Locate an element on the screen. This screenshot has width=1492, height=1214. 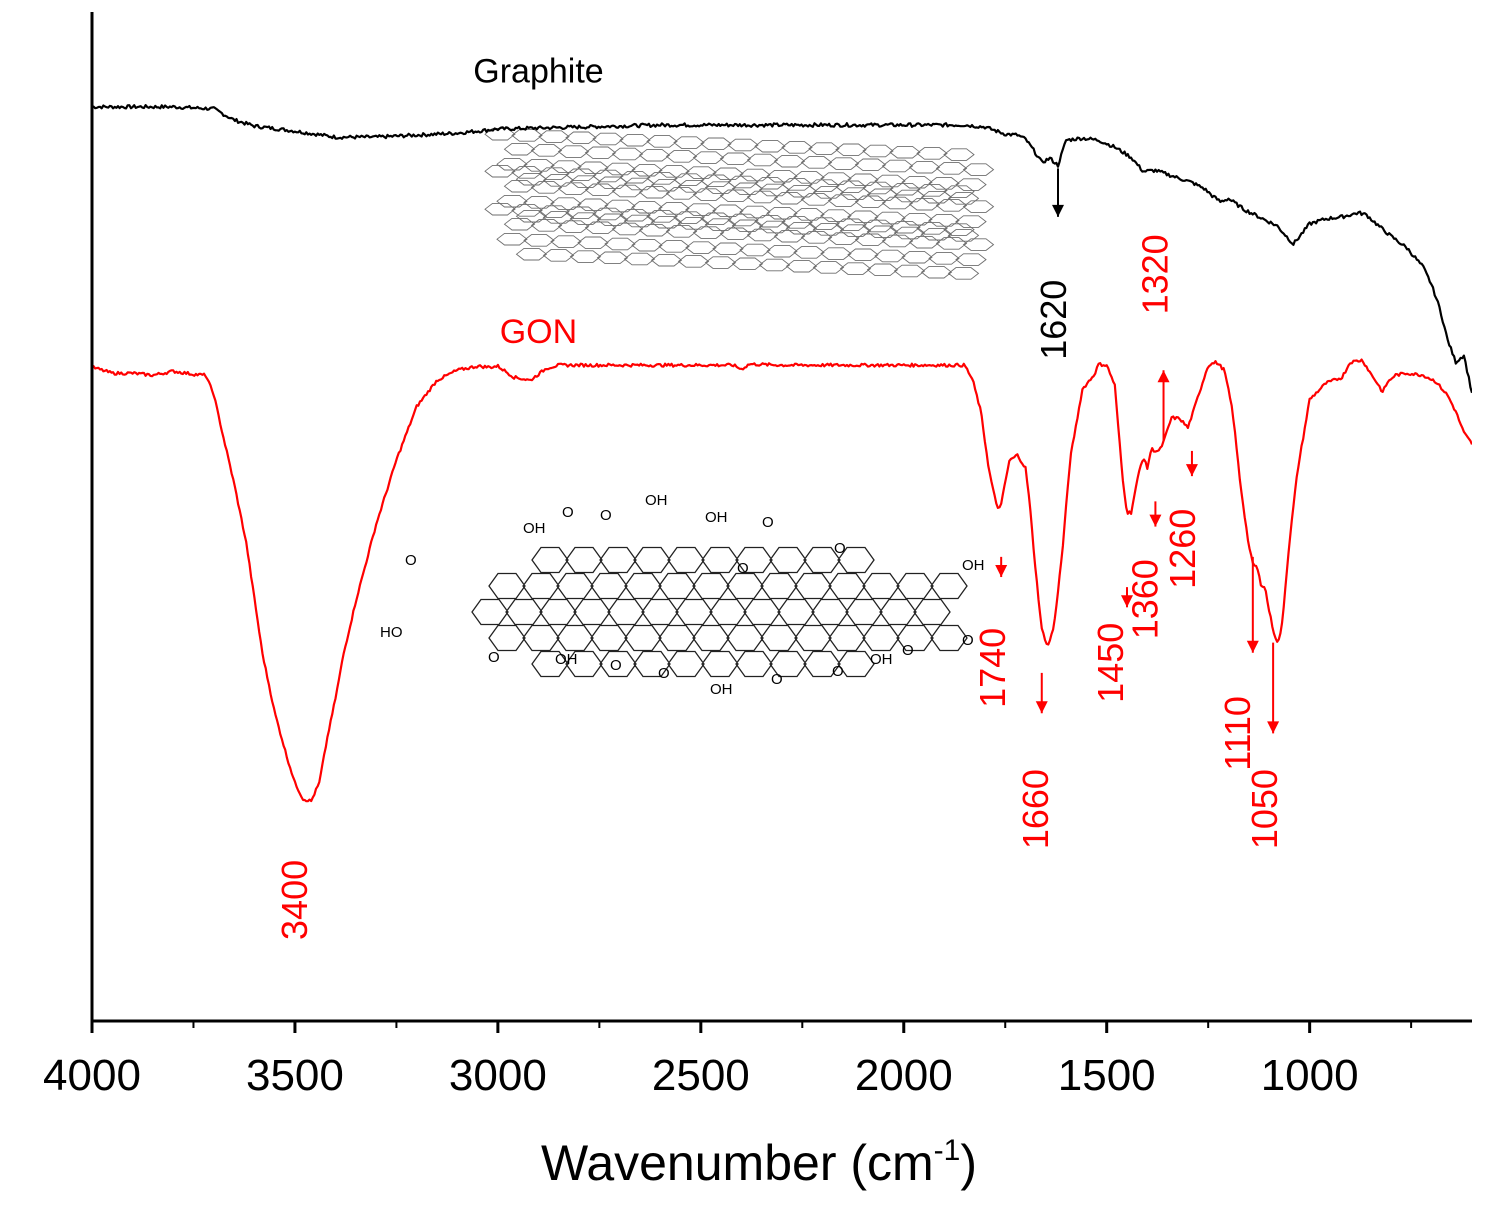
gon-group-label-15: O is located at coordinates (777, 679).